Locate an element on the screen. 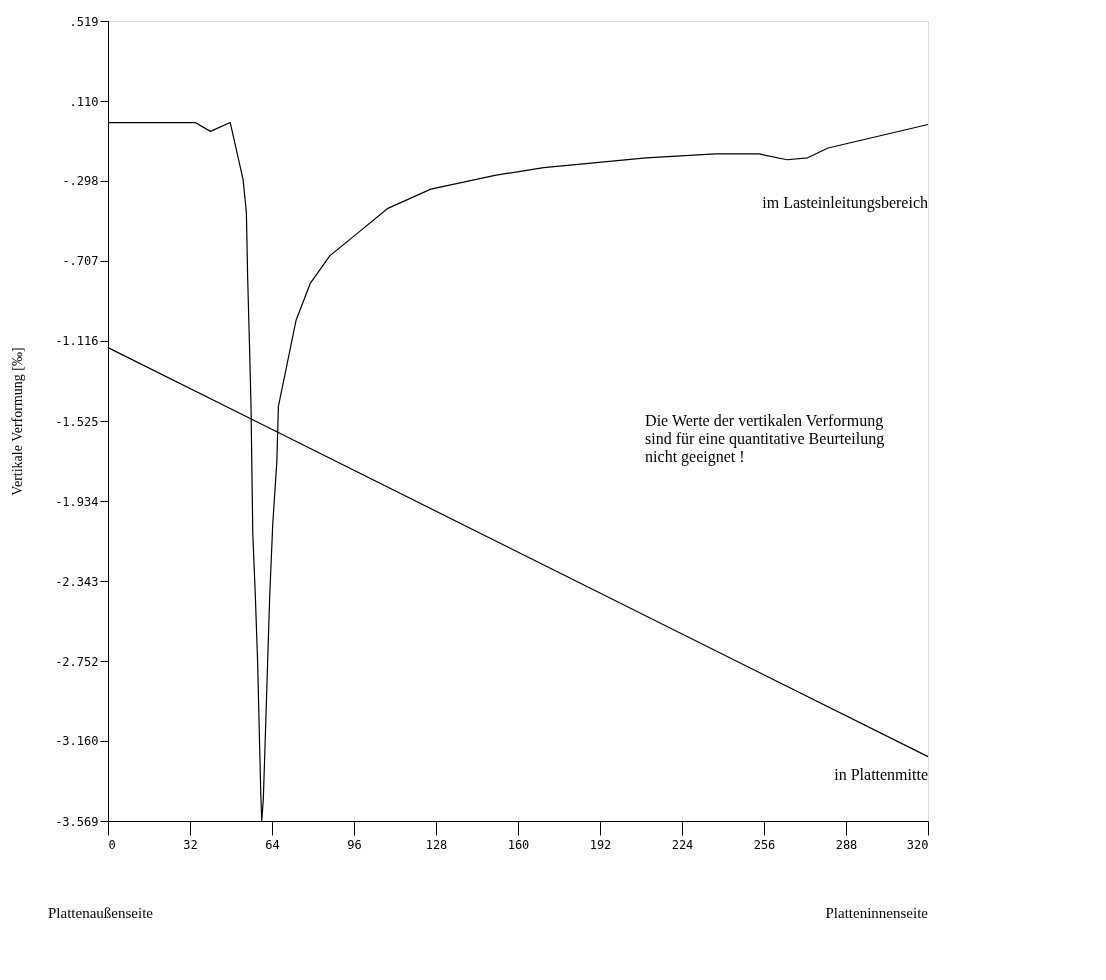 The image size is (1106, 980). x-tick-label: 160 is located at coordinates (518, 844).